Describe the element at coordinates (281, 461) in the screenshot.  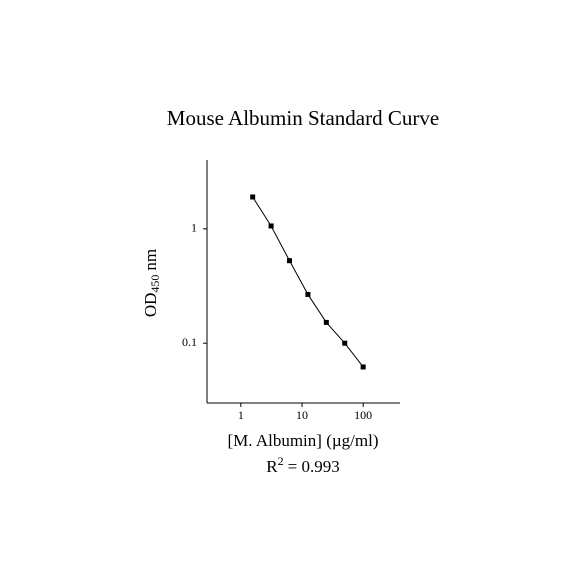
I see `annotation-superscript: 2` at that location.